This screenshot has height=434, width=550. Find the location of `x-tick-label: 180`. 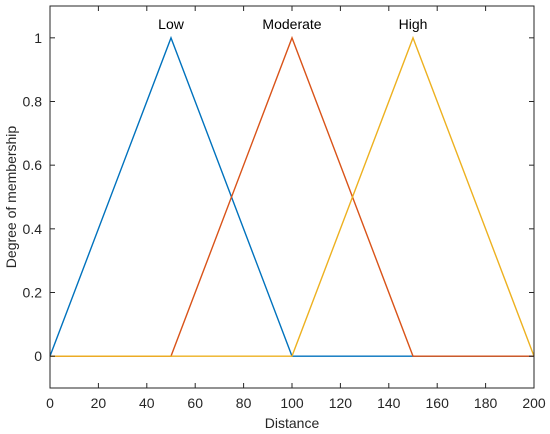

x-tick-label: 180 is located at coordinates (486, 403).